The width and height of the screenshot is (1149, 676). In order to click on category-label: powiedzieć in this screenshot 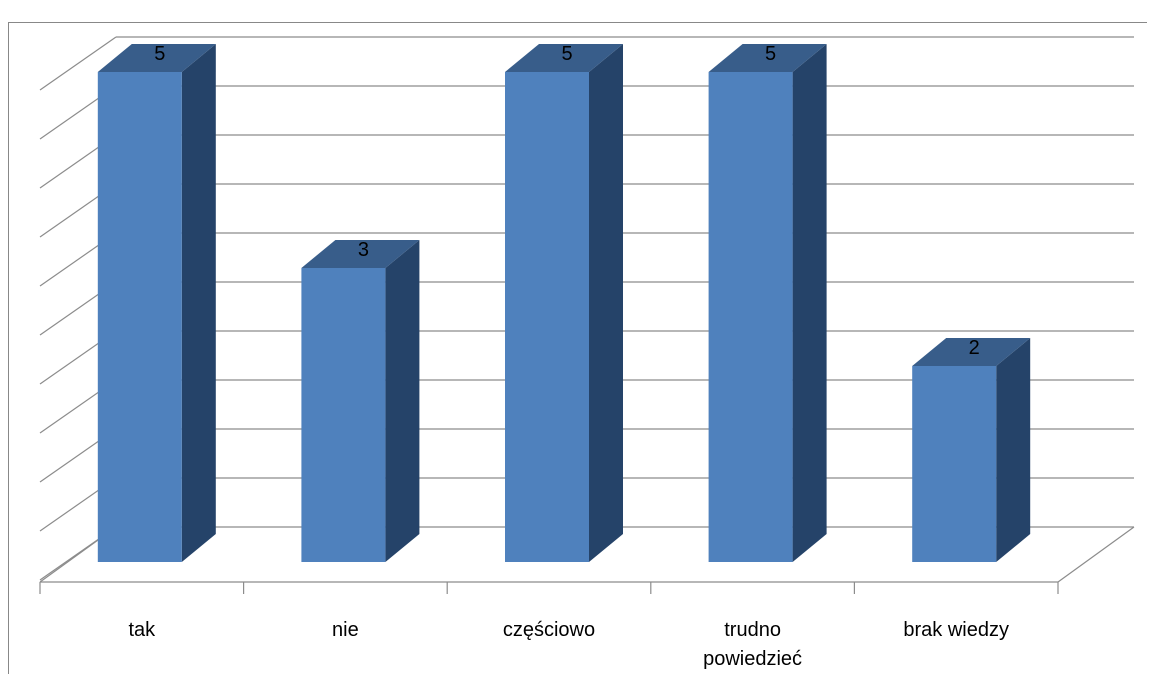, I will do `click(752, 659)`.